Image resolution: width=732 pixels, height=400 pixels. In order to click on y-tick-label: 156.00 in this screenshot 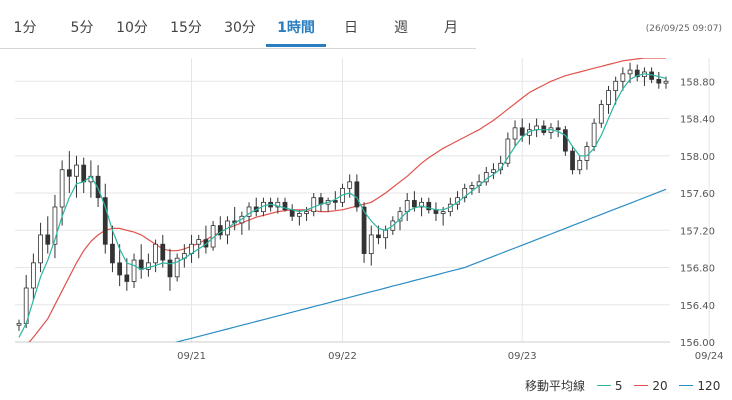, I will do `click(697, 343)`.